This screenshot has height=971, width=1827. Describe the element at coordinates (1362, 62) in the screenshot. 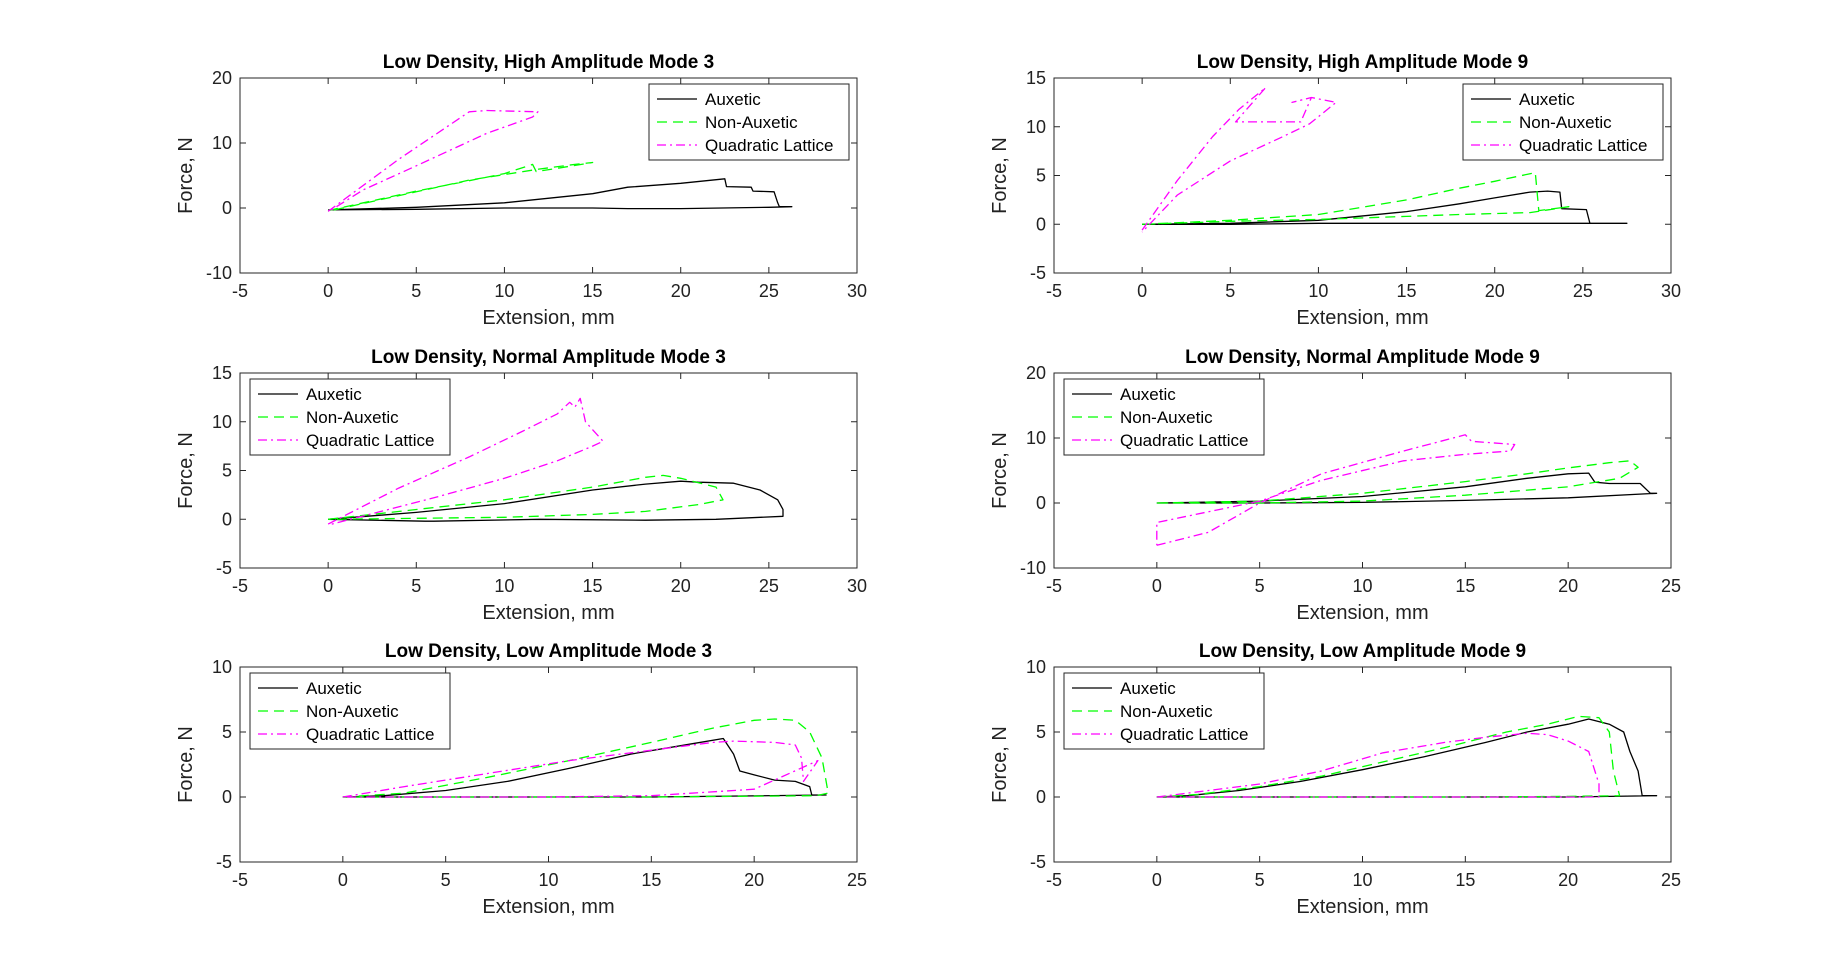

I see `plot-title: Low Density, High Amplitude Mode 9` at that location.